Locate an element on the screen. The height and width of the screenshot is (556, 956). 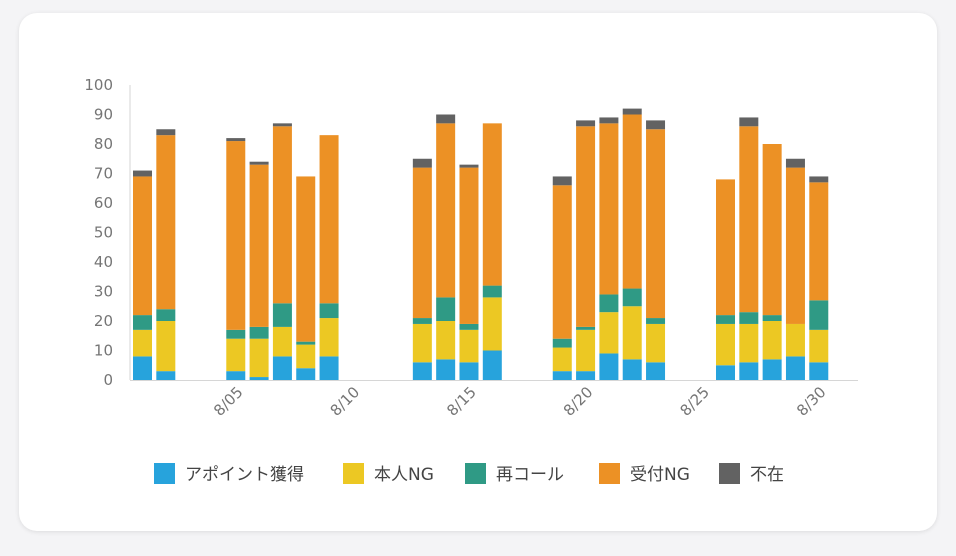
y-tick-label: 10 is located at coordinates (103, 351).